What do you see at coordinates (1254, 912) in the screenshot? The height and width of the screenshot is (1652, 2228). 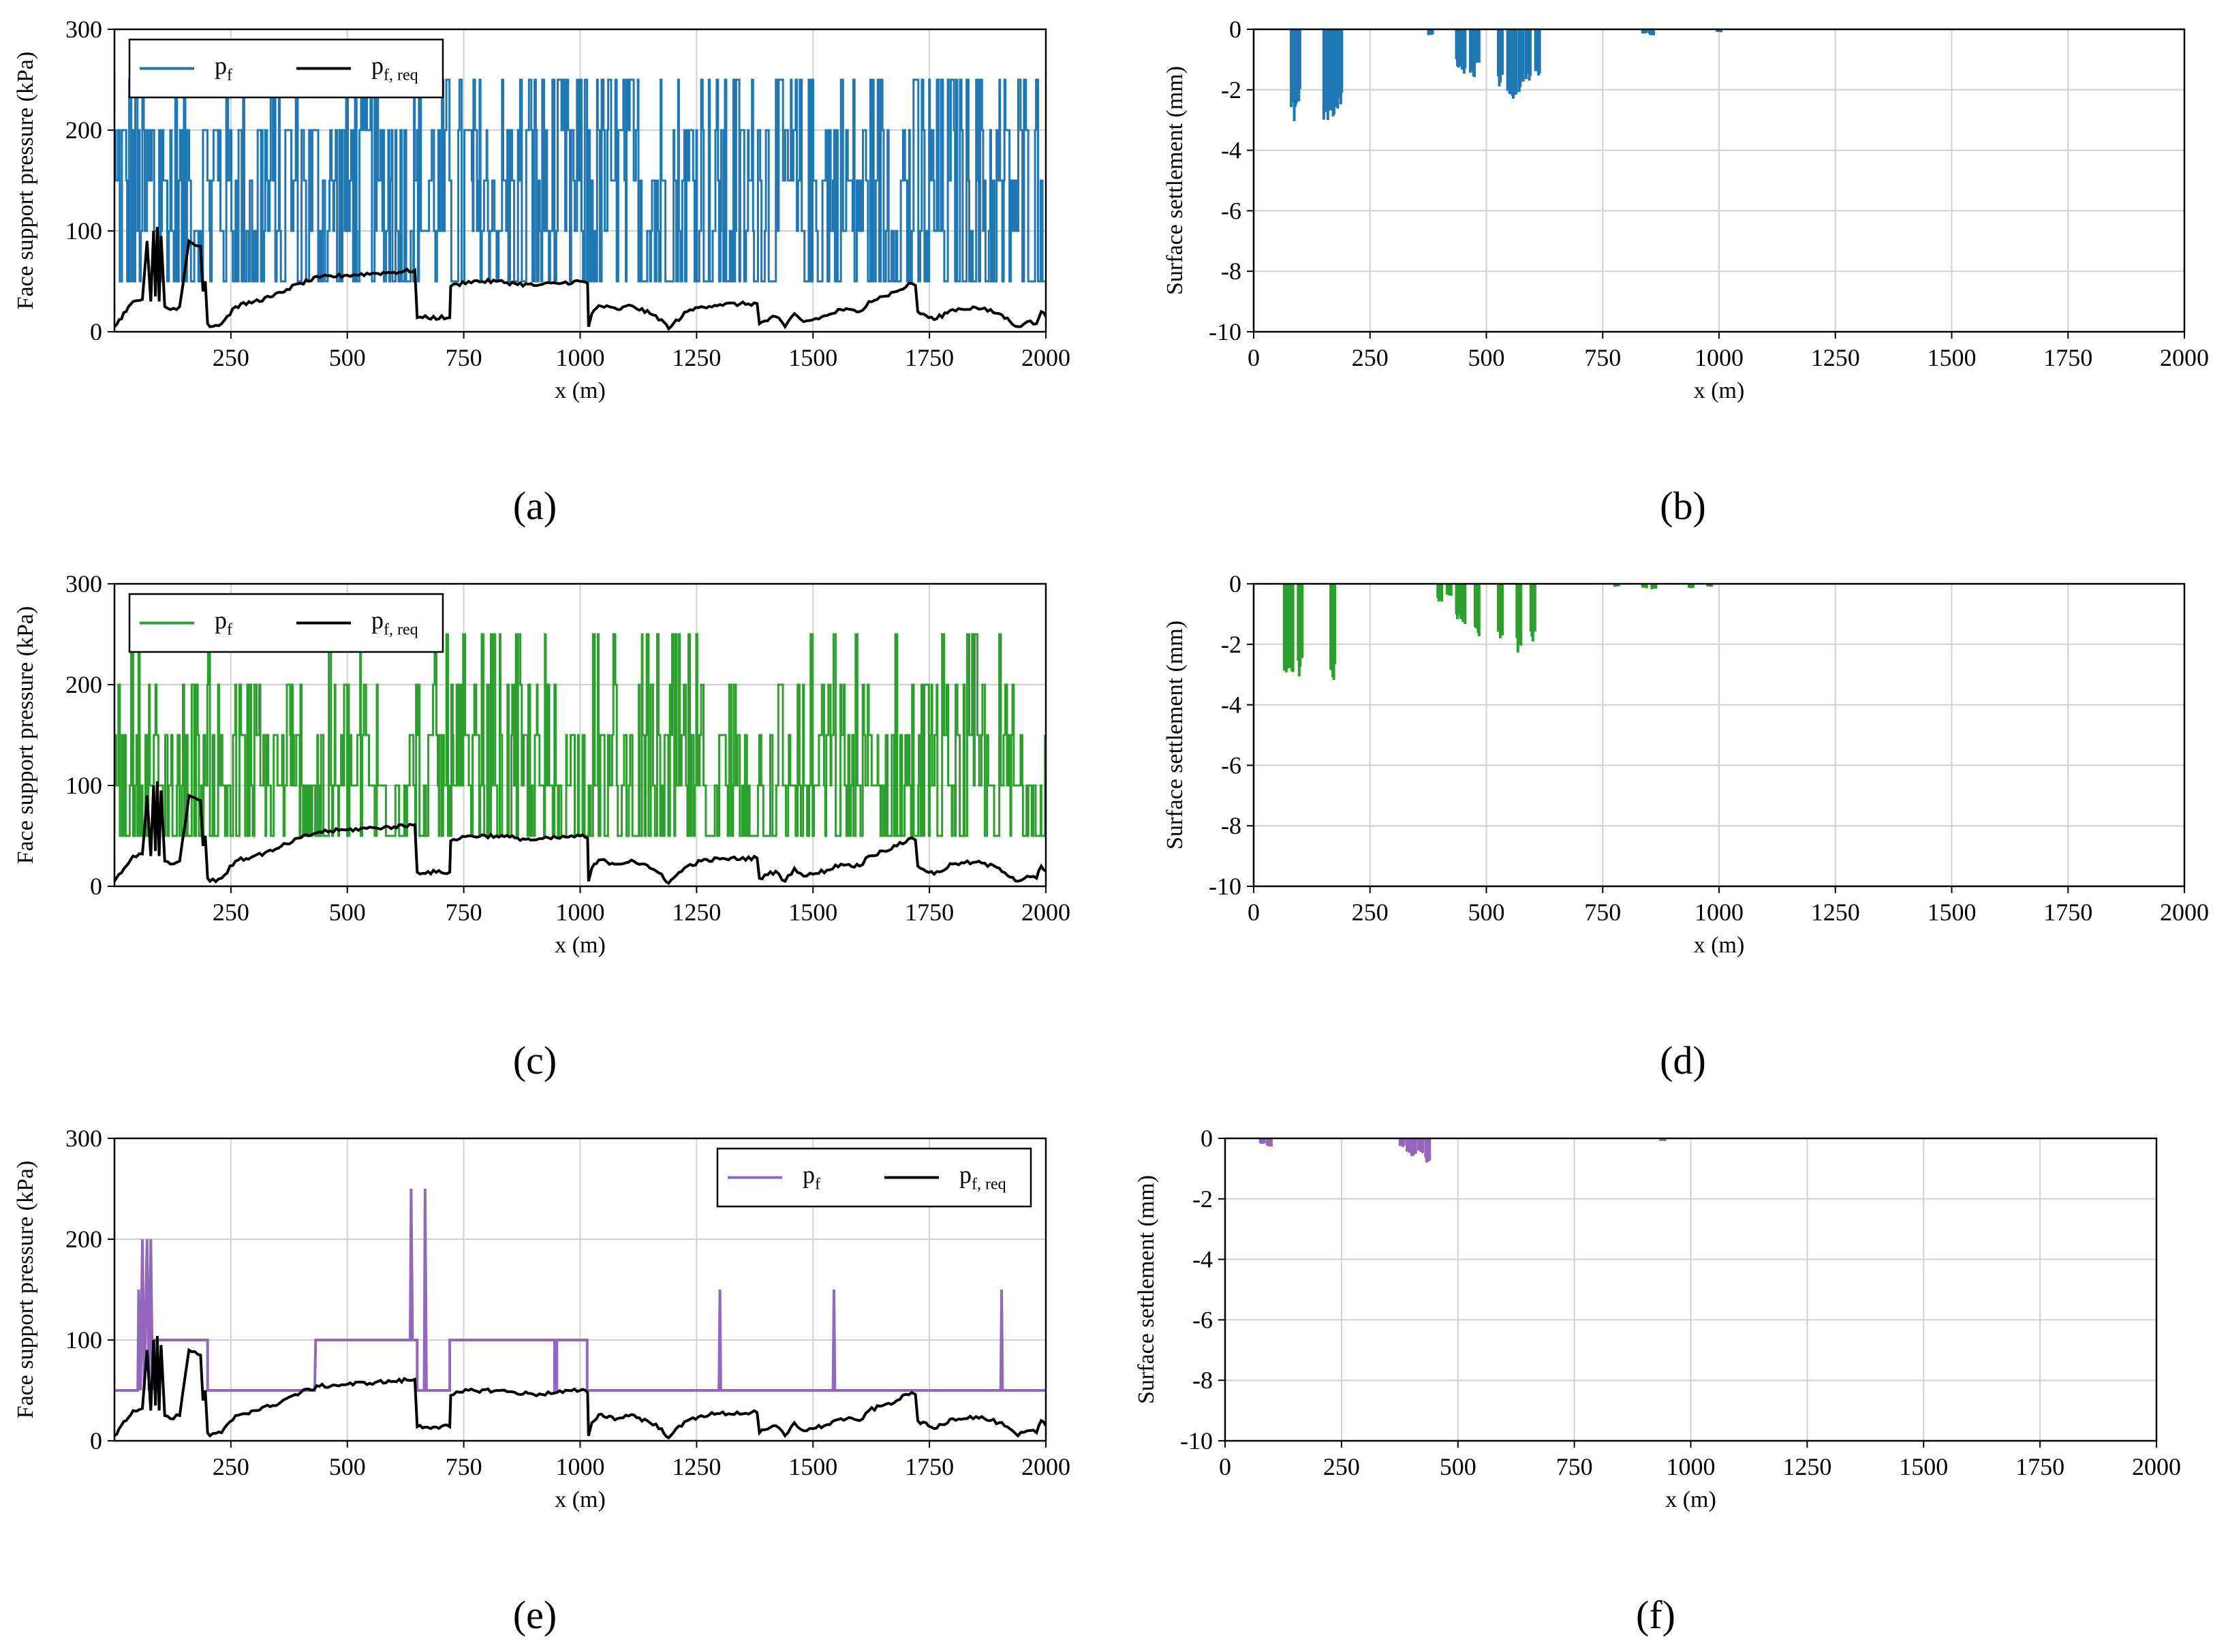 I see `x-tick-label: 0` at bounding box center [1254, 912].